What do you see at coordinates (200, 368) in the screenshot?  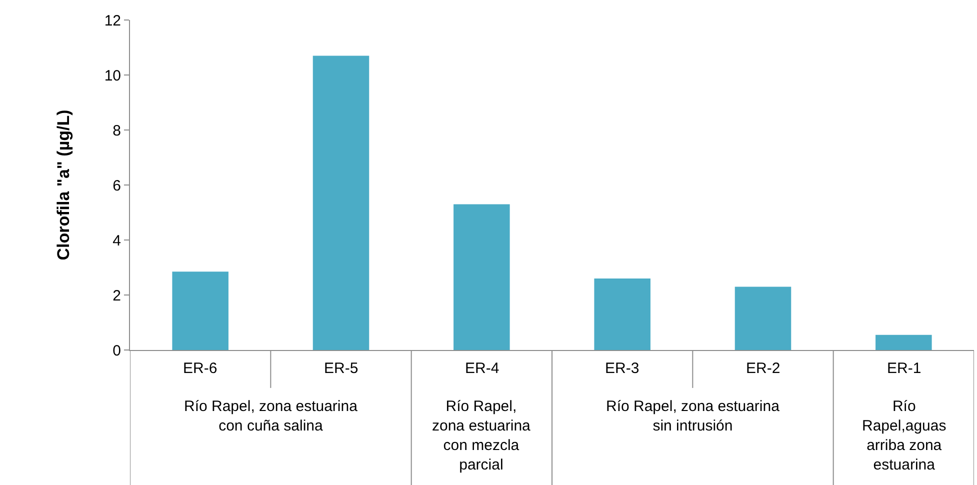 I see `x-tick-label: ER-6` at bounding box center [200, 368].